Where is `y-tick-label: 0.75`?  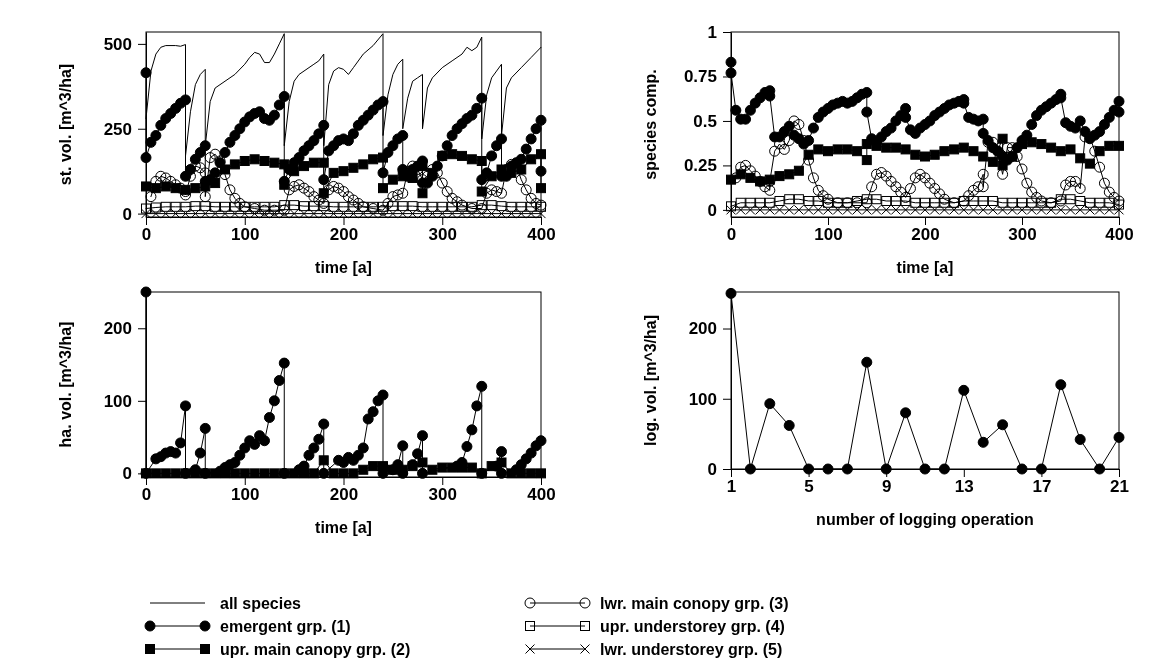 y-tick-label: 0.75 is located at coordinates (700, 77).